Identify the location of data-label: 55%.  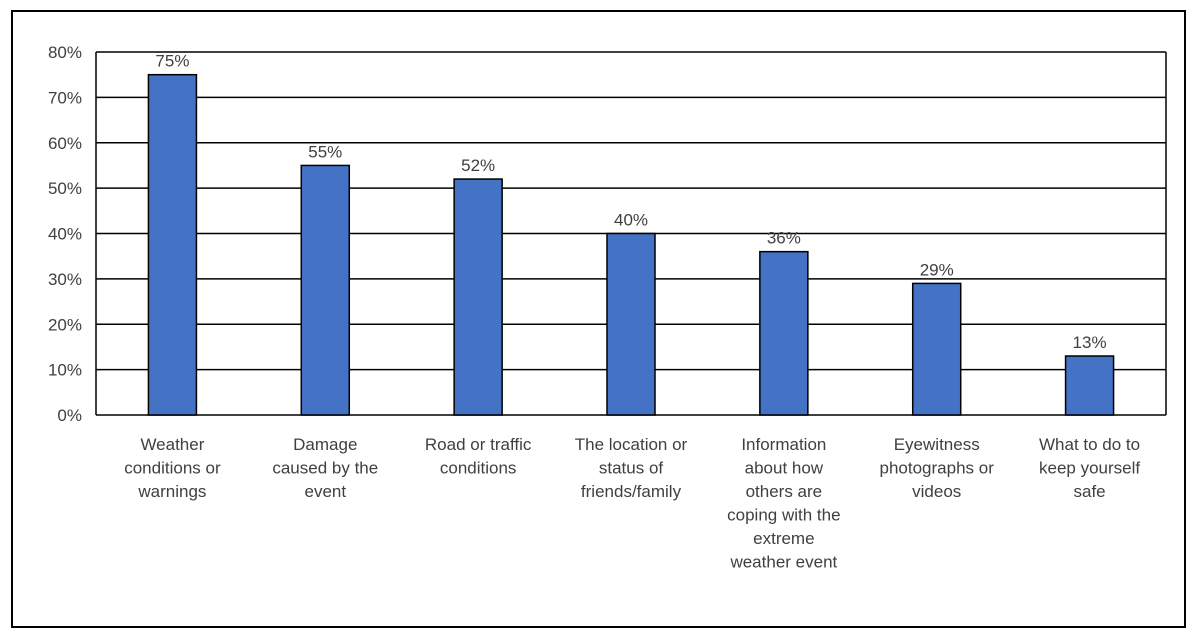
(325, 151).